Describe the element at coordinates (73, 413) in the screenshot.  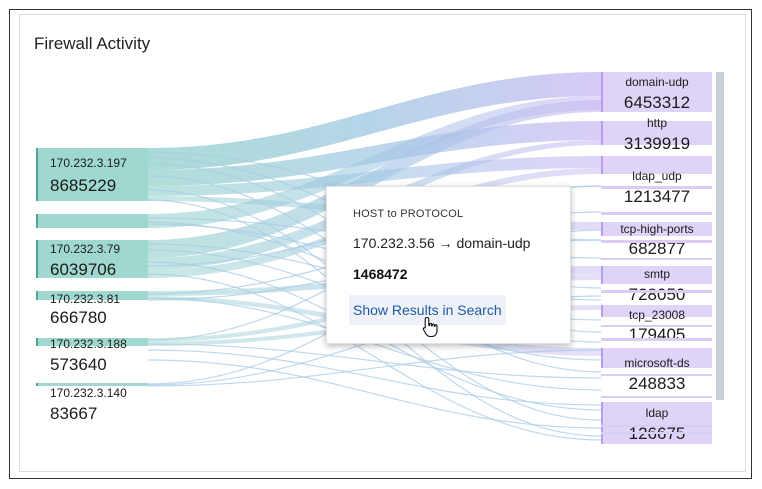
I see `host-value-label: 83667` at that location.